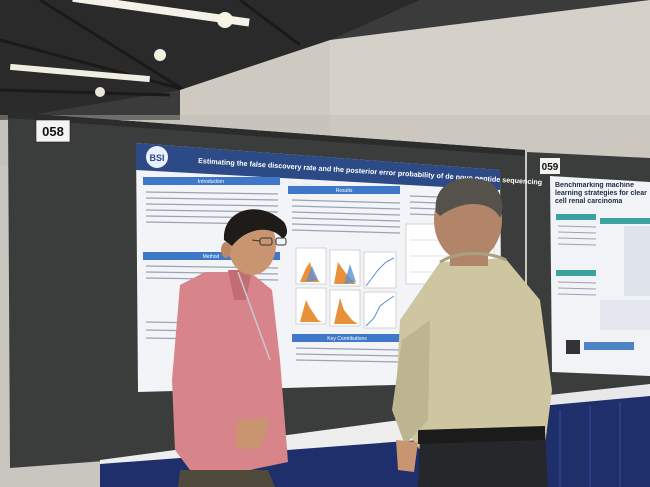 The height and width of the screenshot is (487, 650). Describe the element at coordinates (230, 348) in the screenshot. I see `person-left` at that location.